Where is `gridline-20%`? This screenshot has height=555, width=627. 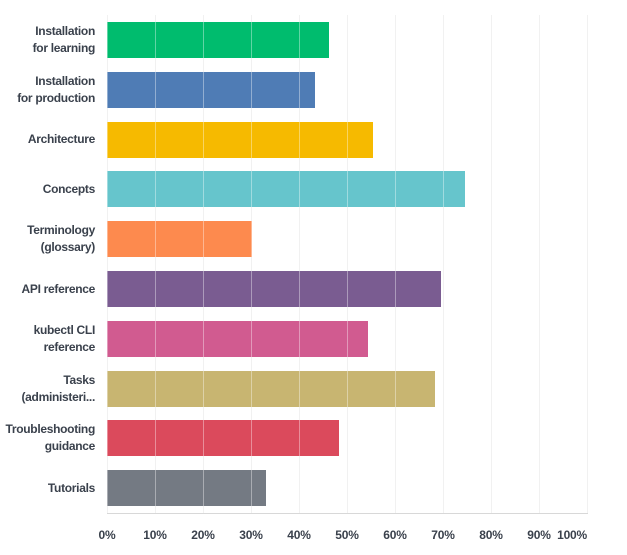 gridline-20% is located at coordinates (203, 264).